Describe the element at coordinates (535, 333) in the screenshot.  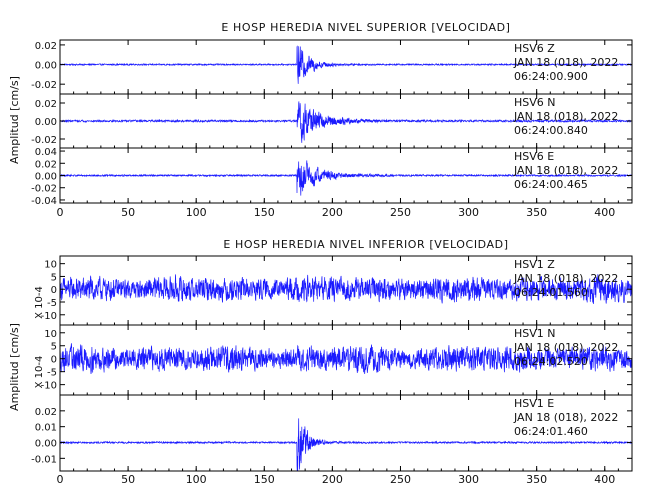
I see `trace-label-name: HSV1 N` at that location.